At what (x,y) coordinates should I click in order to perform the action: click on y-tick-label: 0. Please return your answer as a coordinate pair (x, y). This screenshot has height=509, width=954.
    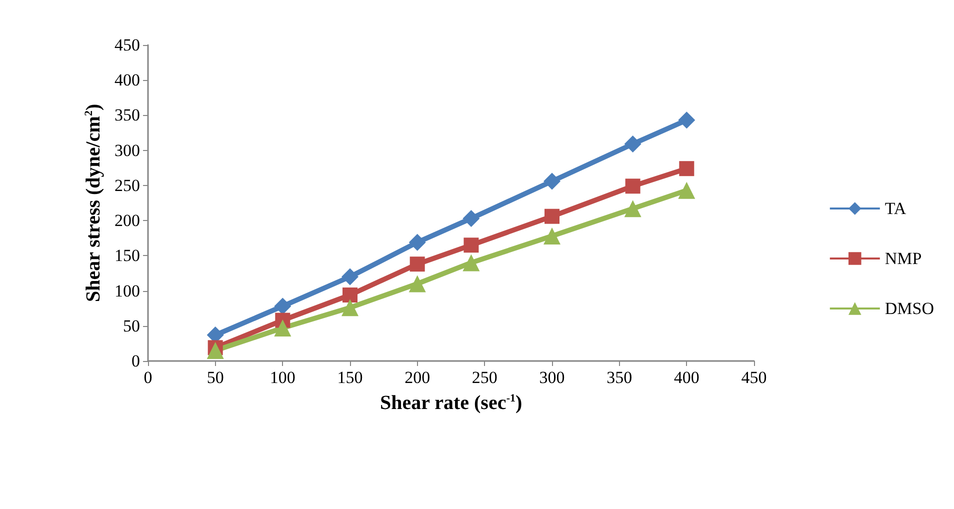
    Looking at the image, I should click on (136, 361).